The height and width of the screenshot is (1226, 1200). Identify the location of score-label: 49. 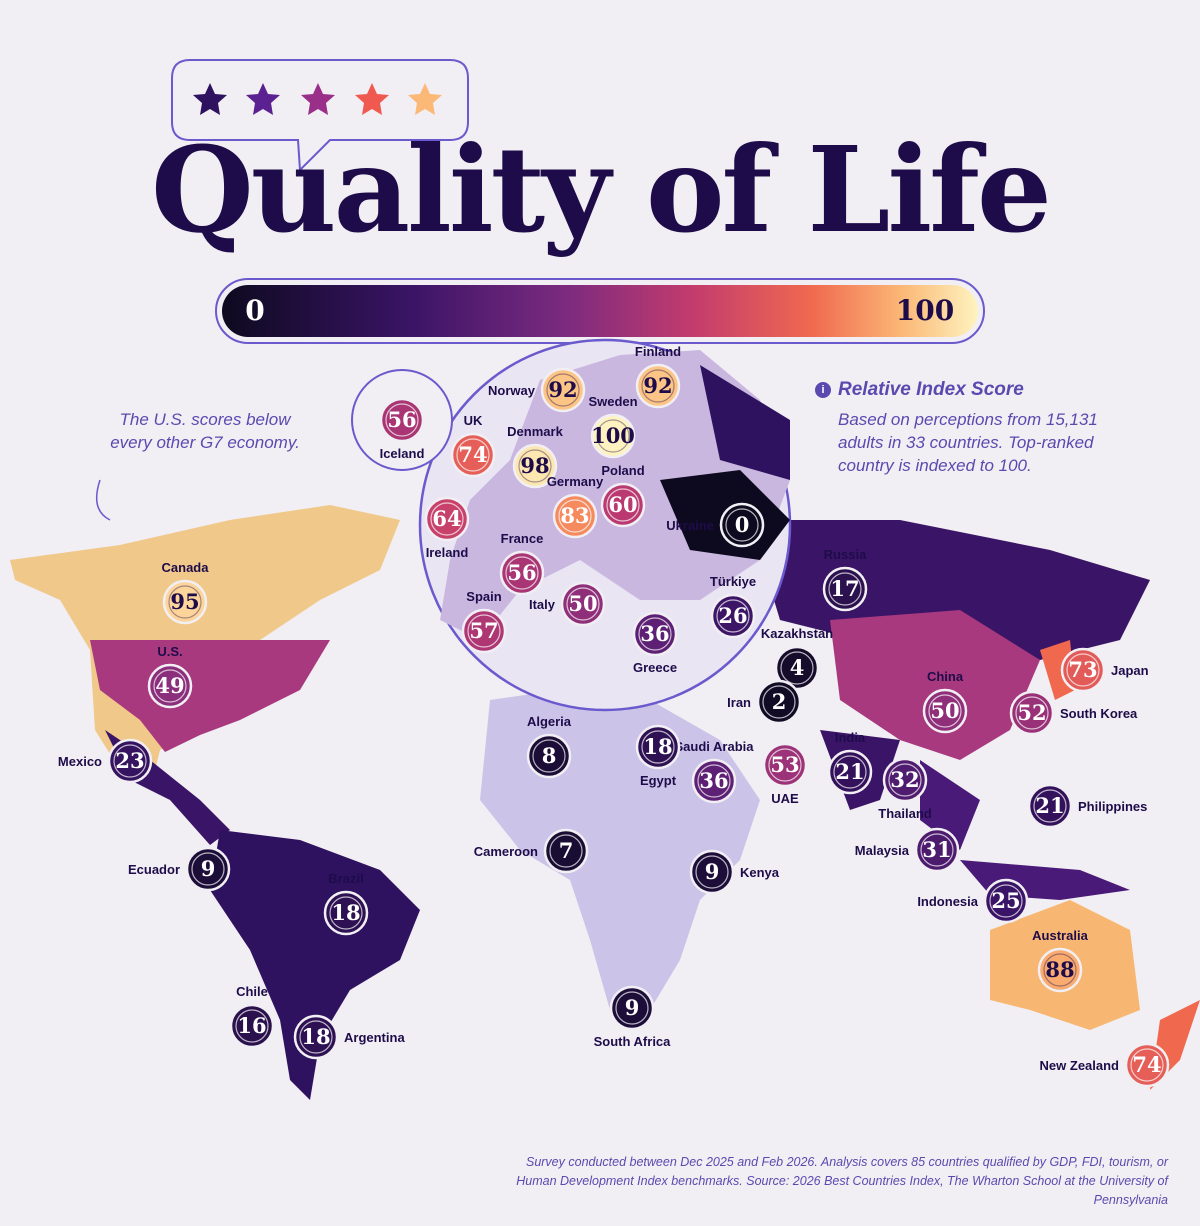
(169, 685).